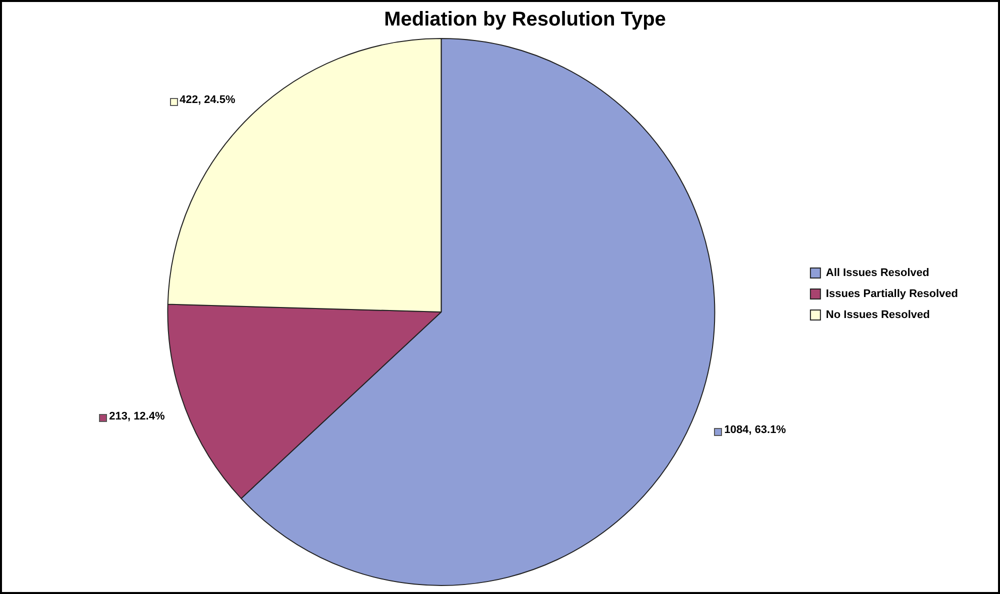 Image resolution: width=1000 pixels, height=594 pixels. What do you see at coordinates (208, 100) in the screenshot?
I see `data-label: 422, 24.5%` at bounding box center [208, 100].